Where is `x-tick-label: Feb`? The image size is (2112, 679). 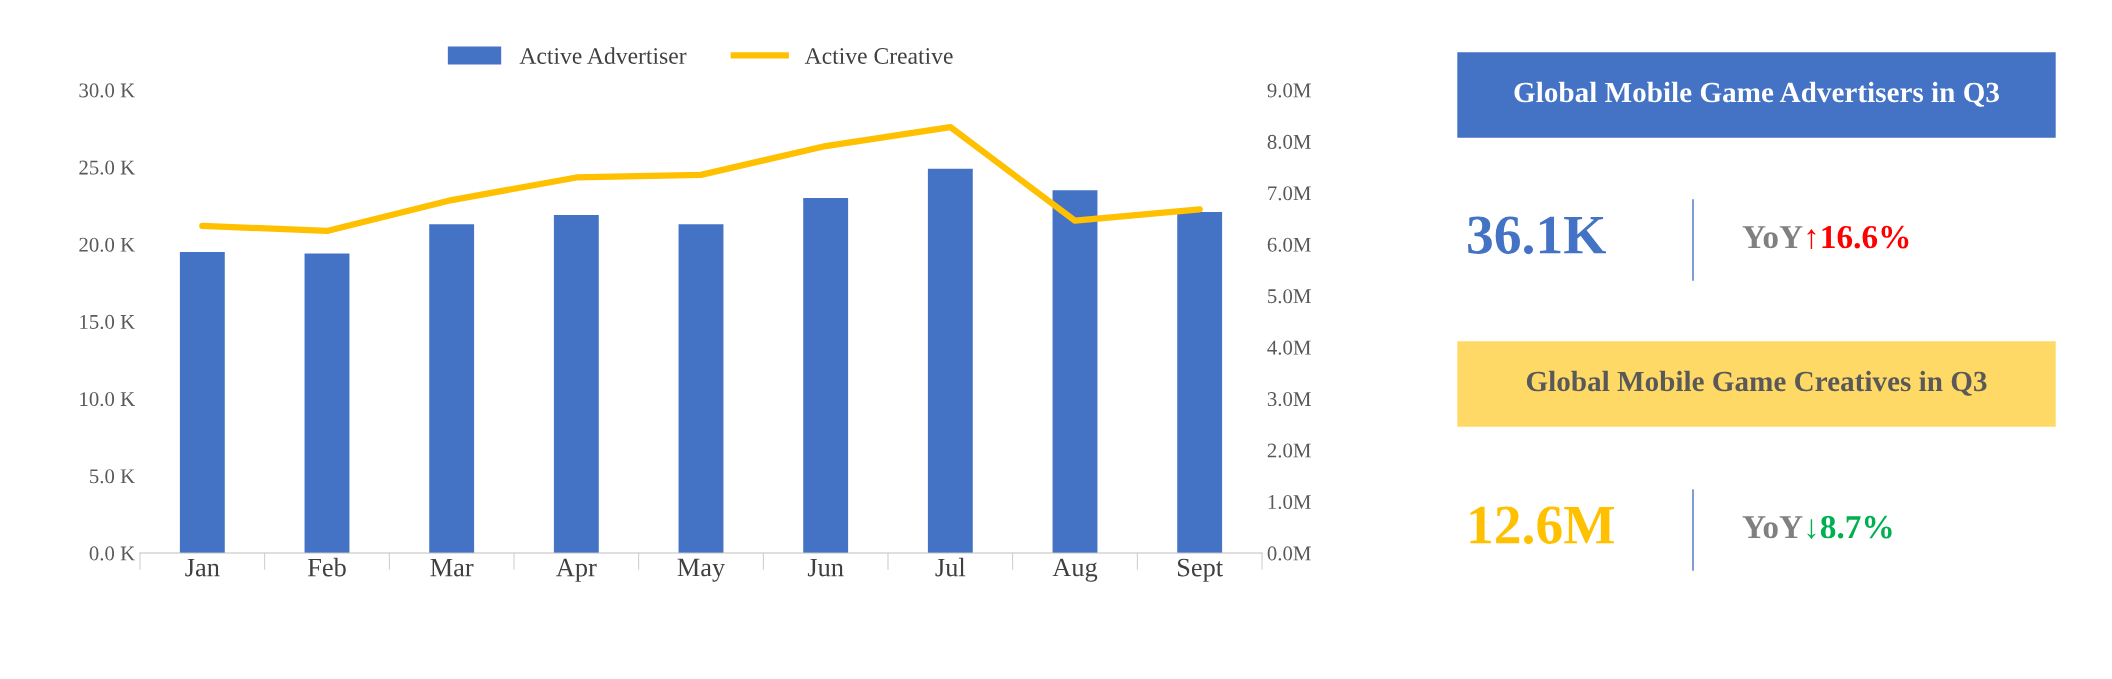 x-tick-label: Feb is located at coordinates (326, 567).